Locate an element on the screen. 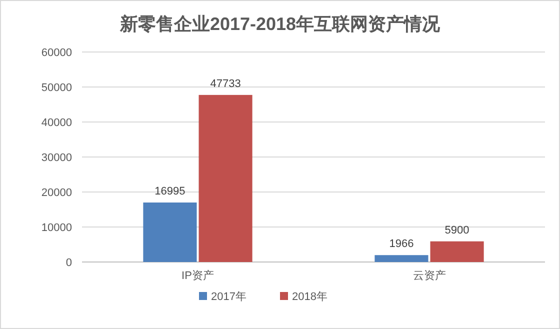  data-label: 5900 is located at coordinates (457, 230).